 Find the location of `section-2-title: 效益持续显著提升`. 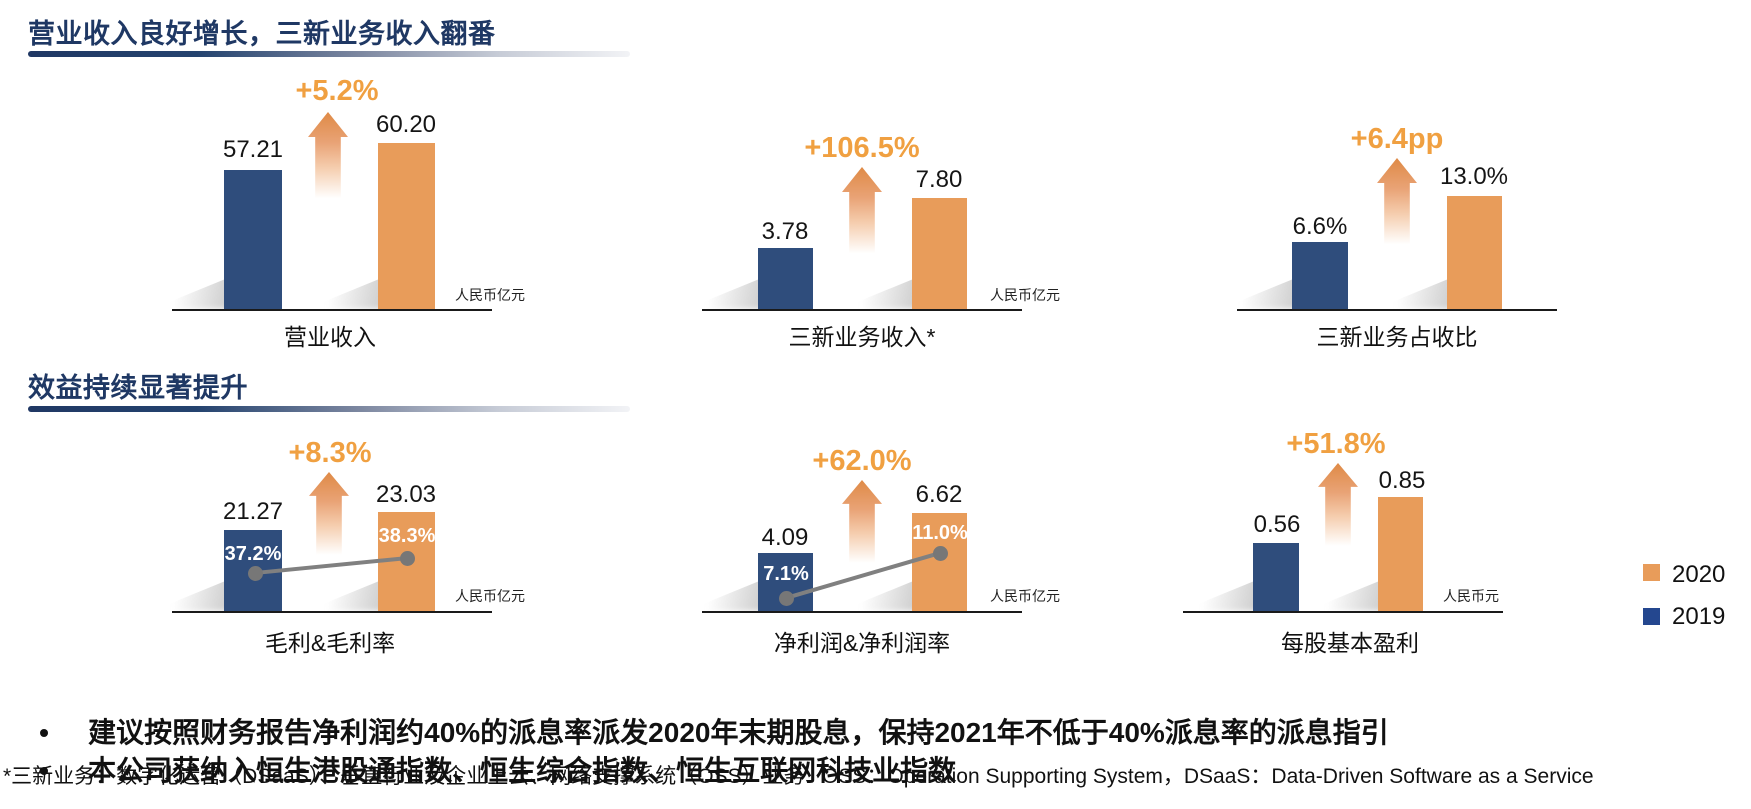

section-2-title: 效益持续显著提升 is located at coordinates (138, 388).